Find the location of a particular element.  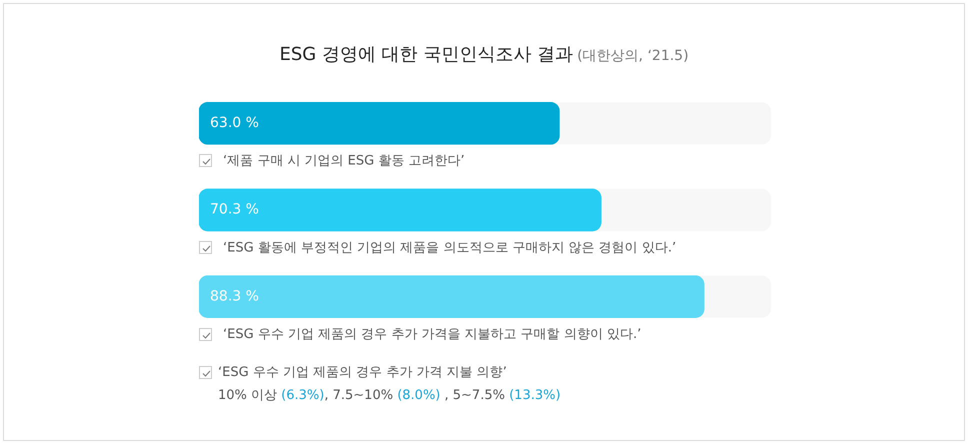

y-tick-label: ‘제품 구매 시 기업의 ESG 활동 고려한다’ is located at coordinates (344, 161).